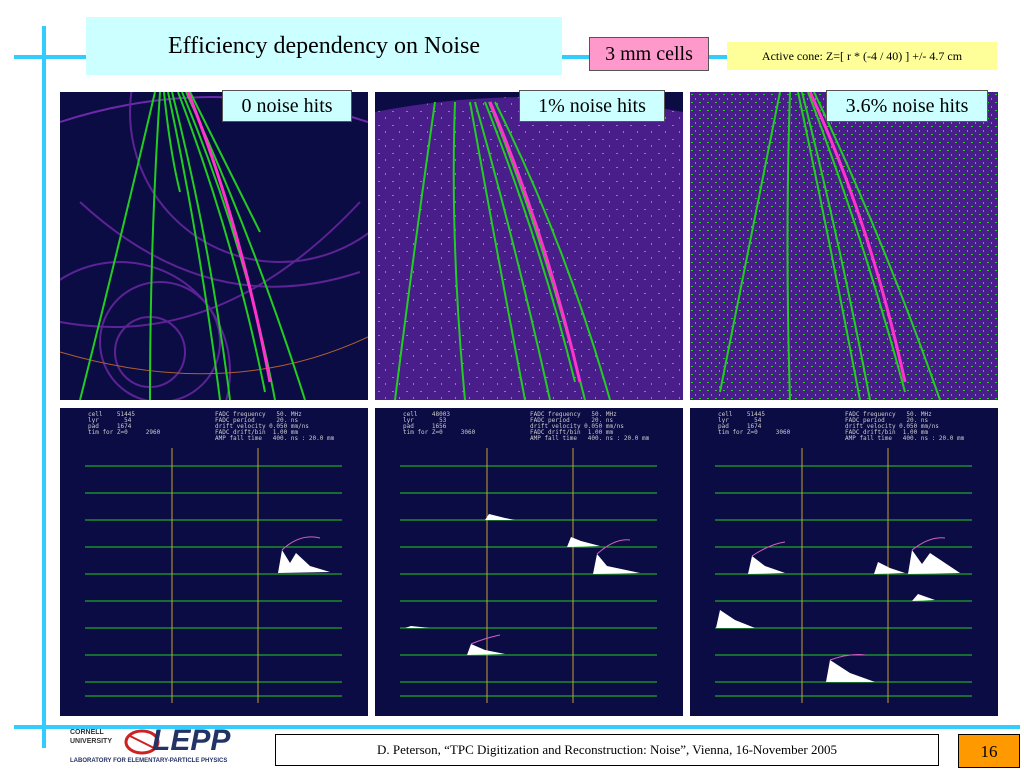  Describe the element at coordinates (528, 575) in the screenshot. I see `fadc-traces-1pct-noise` at that location.